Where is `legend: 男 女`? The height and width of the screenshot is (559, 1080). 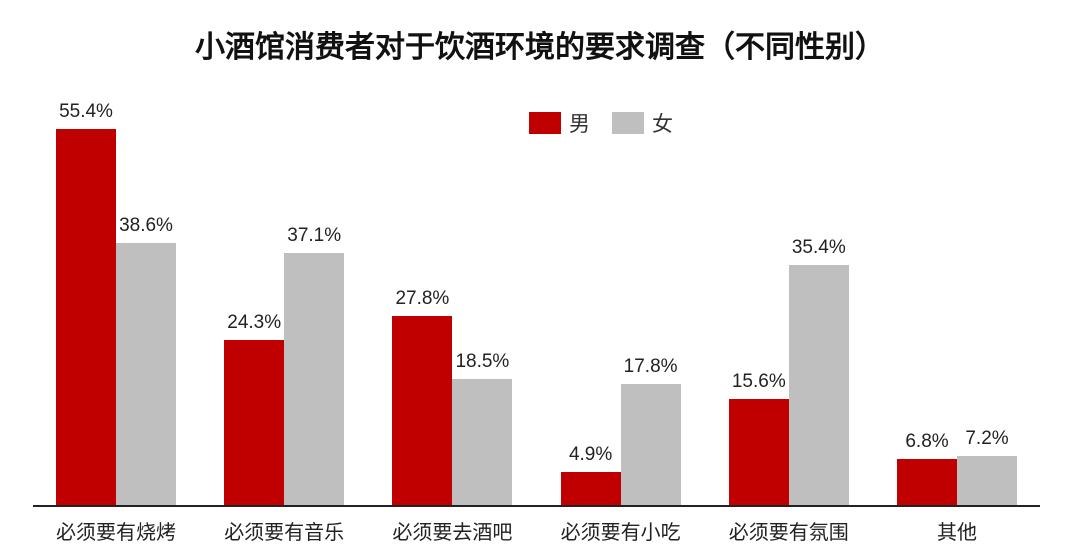 legend: 男 女 is located at coordinates (612, 123).